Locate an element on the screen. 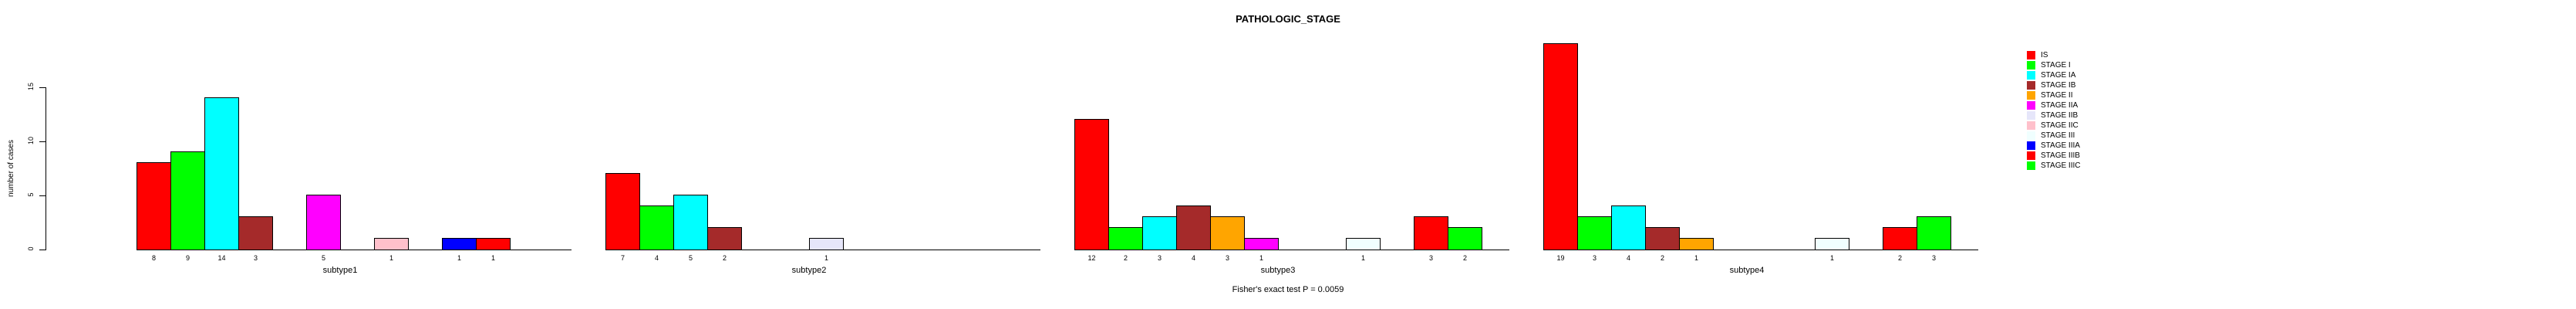 The width and height of the screenshot is (2576, 309). legend-item-stage-ia: STAGE IA is located at coordinates (2054, 75).